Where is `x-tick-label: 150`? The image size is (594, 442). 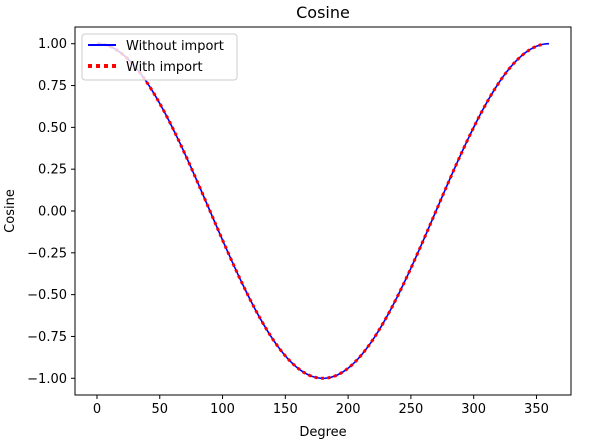 x-tick-label: 150 is located at coordinates (285, 409).